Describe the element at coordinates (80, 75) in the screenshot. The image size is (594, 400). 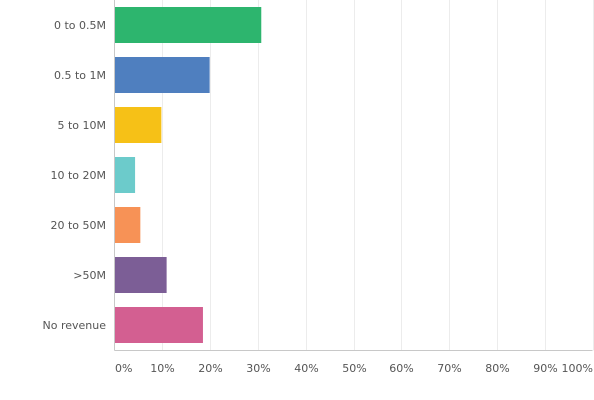
I see `category-label: 0.5 to 1M` at that location.